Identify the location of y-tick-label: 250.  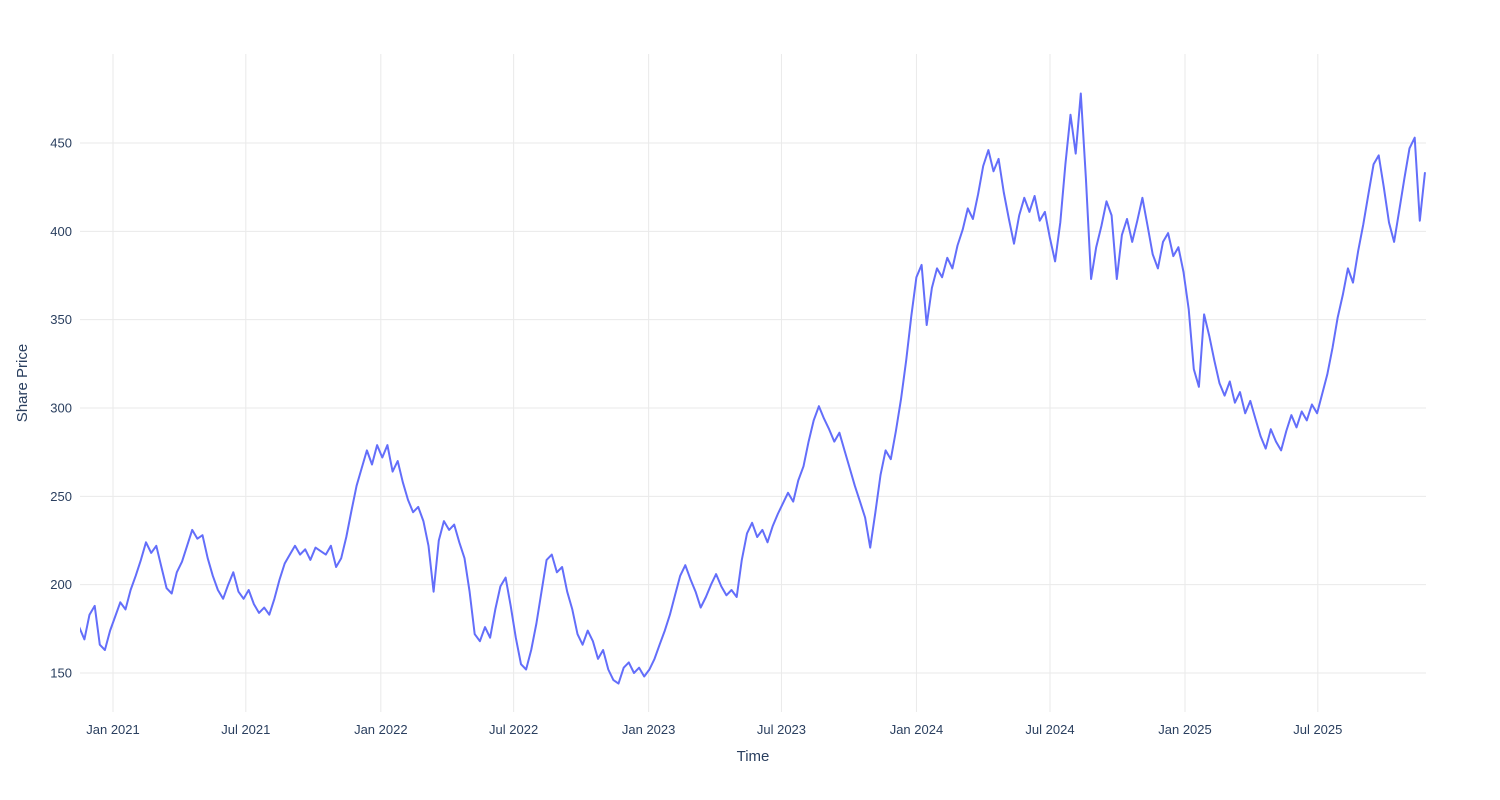
(61, 496).